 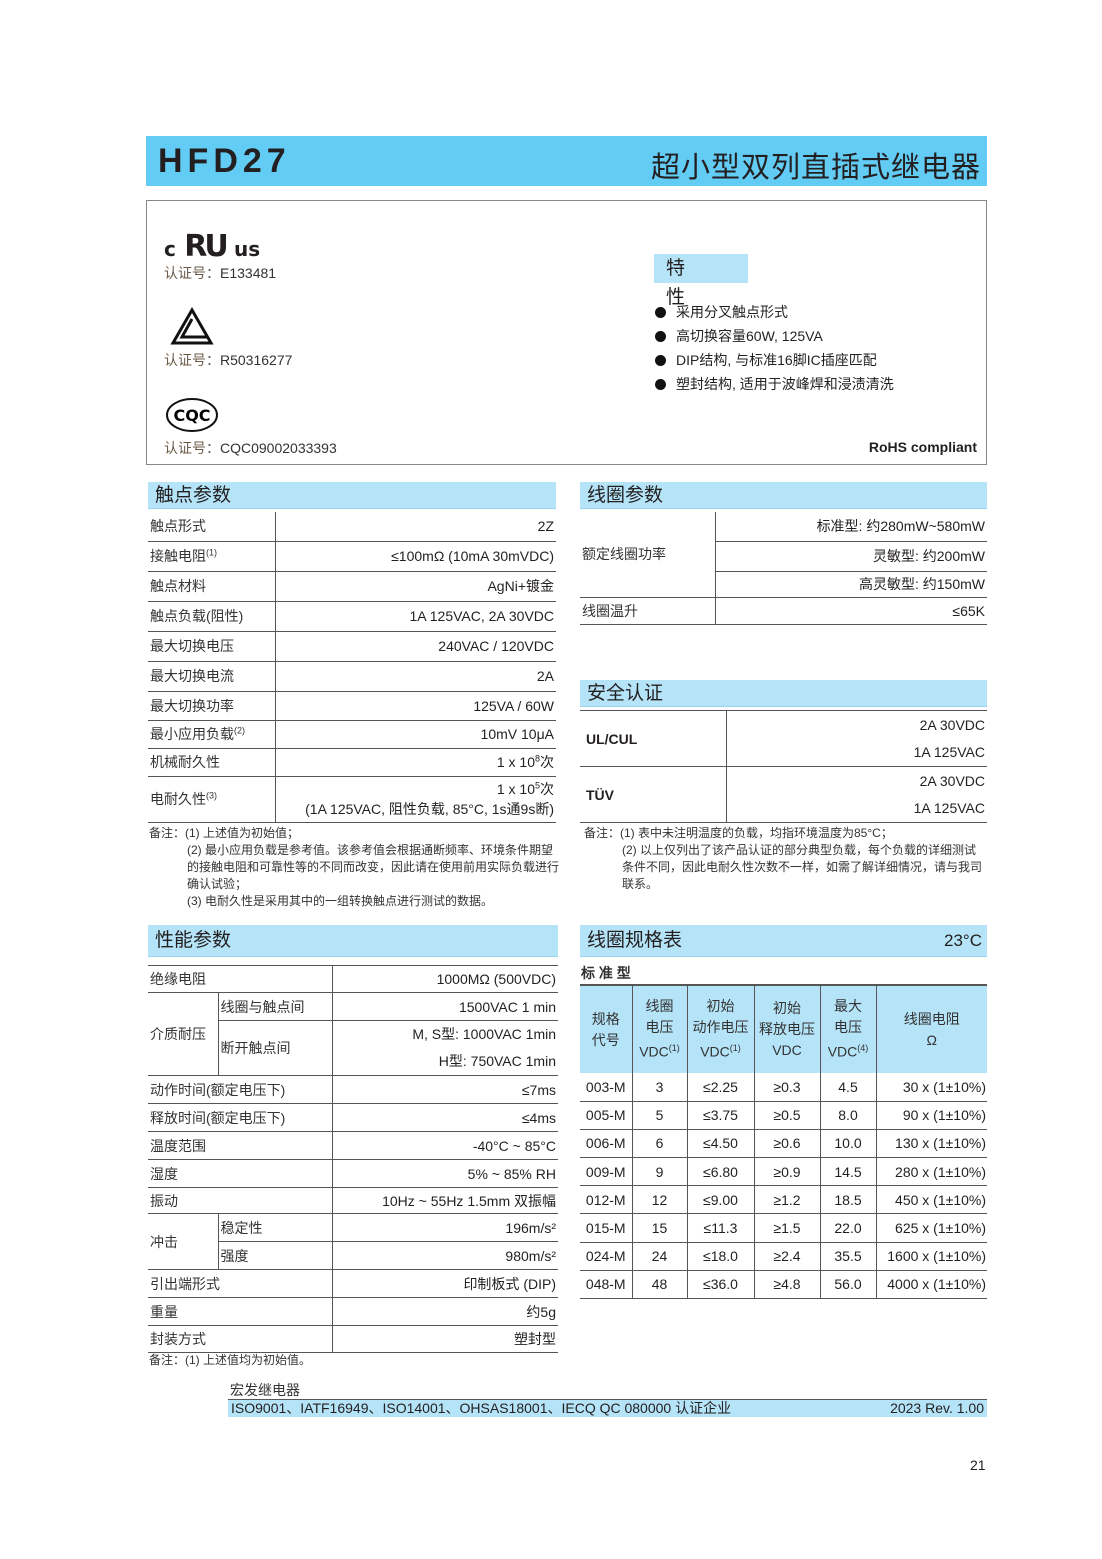 I want to click on coil-spec-row: 003-M 3 ≤2.25 ≥0.3 4.5 30 x (1±10%), so click(x=783, y=1087).